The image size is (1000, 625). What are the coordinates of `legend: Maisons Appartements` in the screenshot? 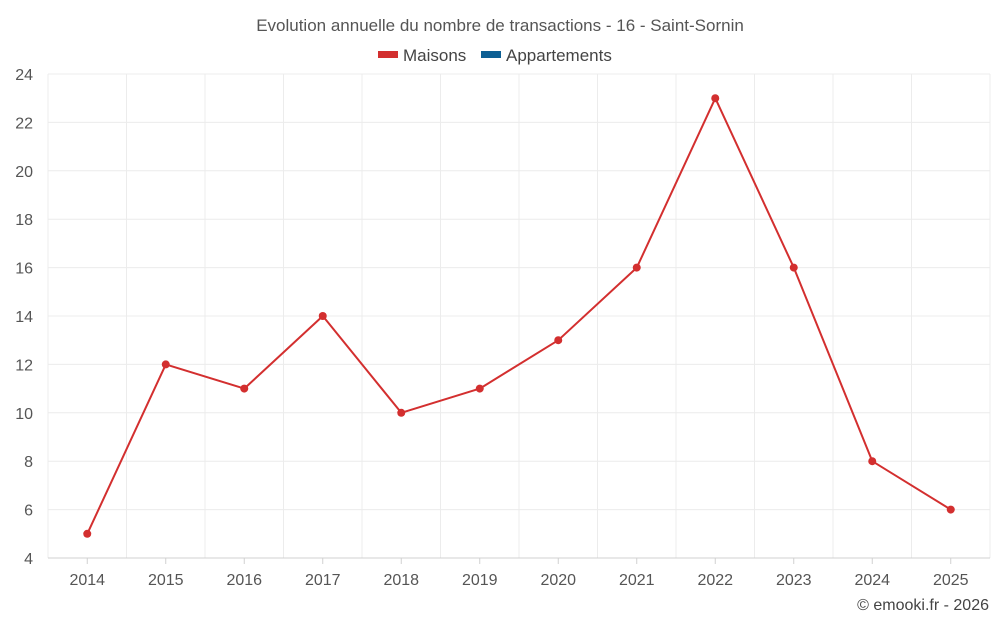 It's located at (495, 55).